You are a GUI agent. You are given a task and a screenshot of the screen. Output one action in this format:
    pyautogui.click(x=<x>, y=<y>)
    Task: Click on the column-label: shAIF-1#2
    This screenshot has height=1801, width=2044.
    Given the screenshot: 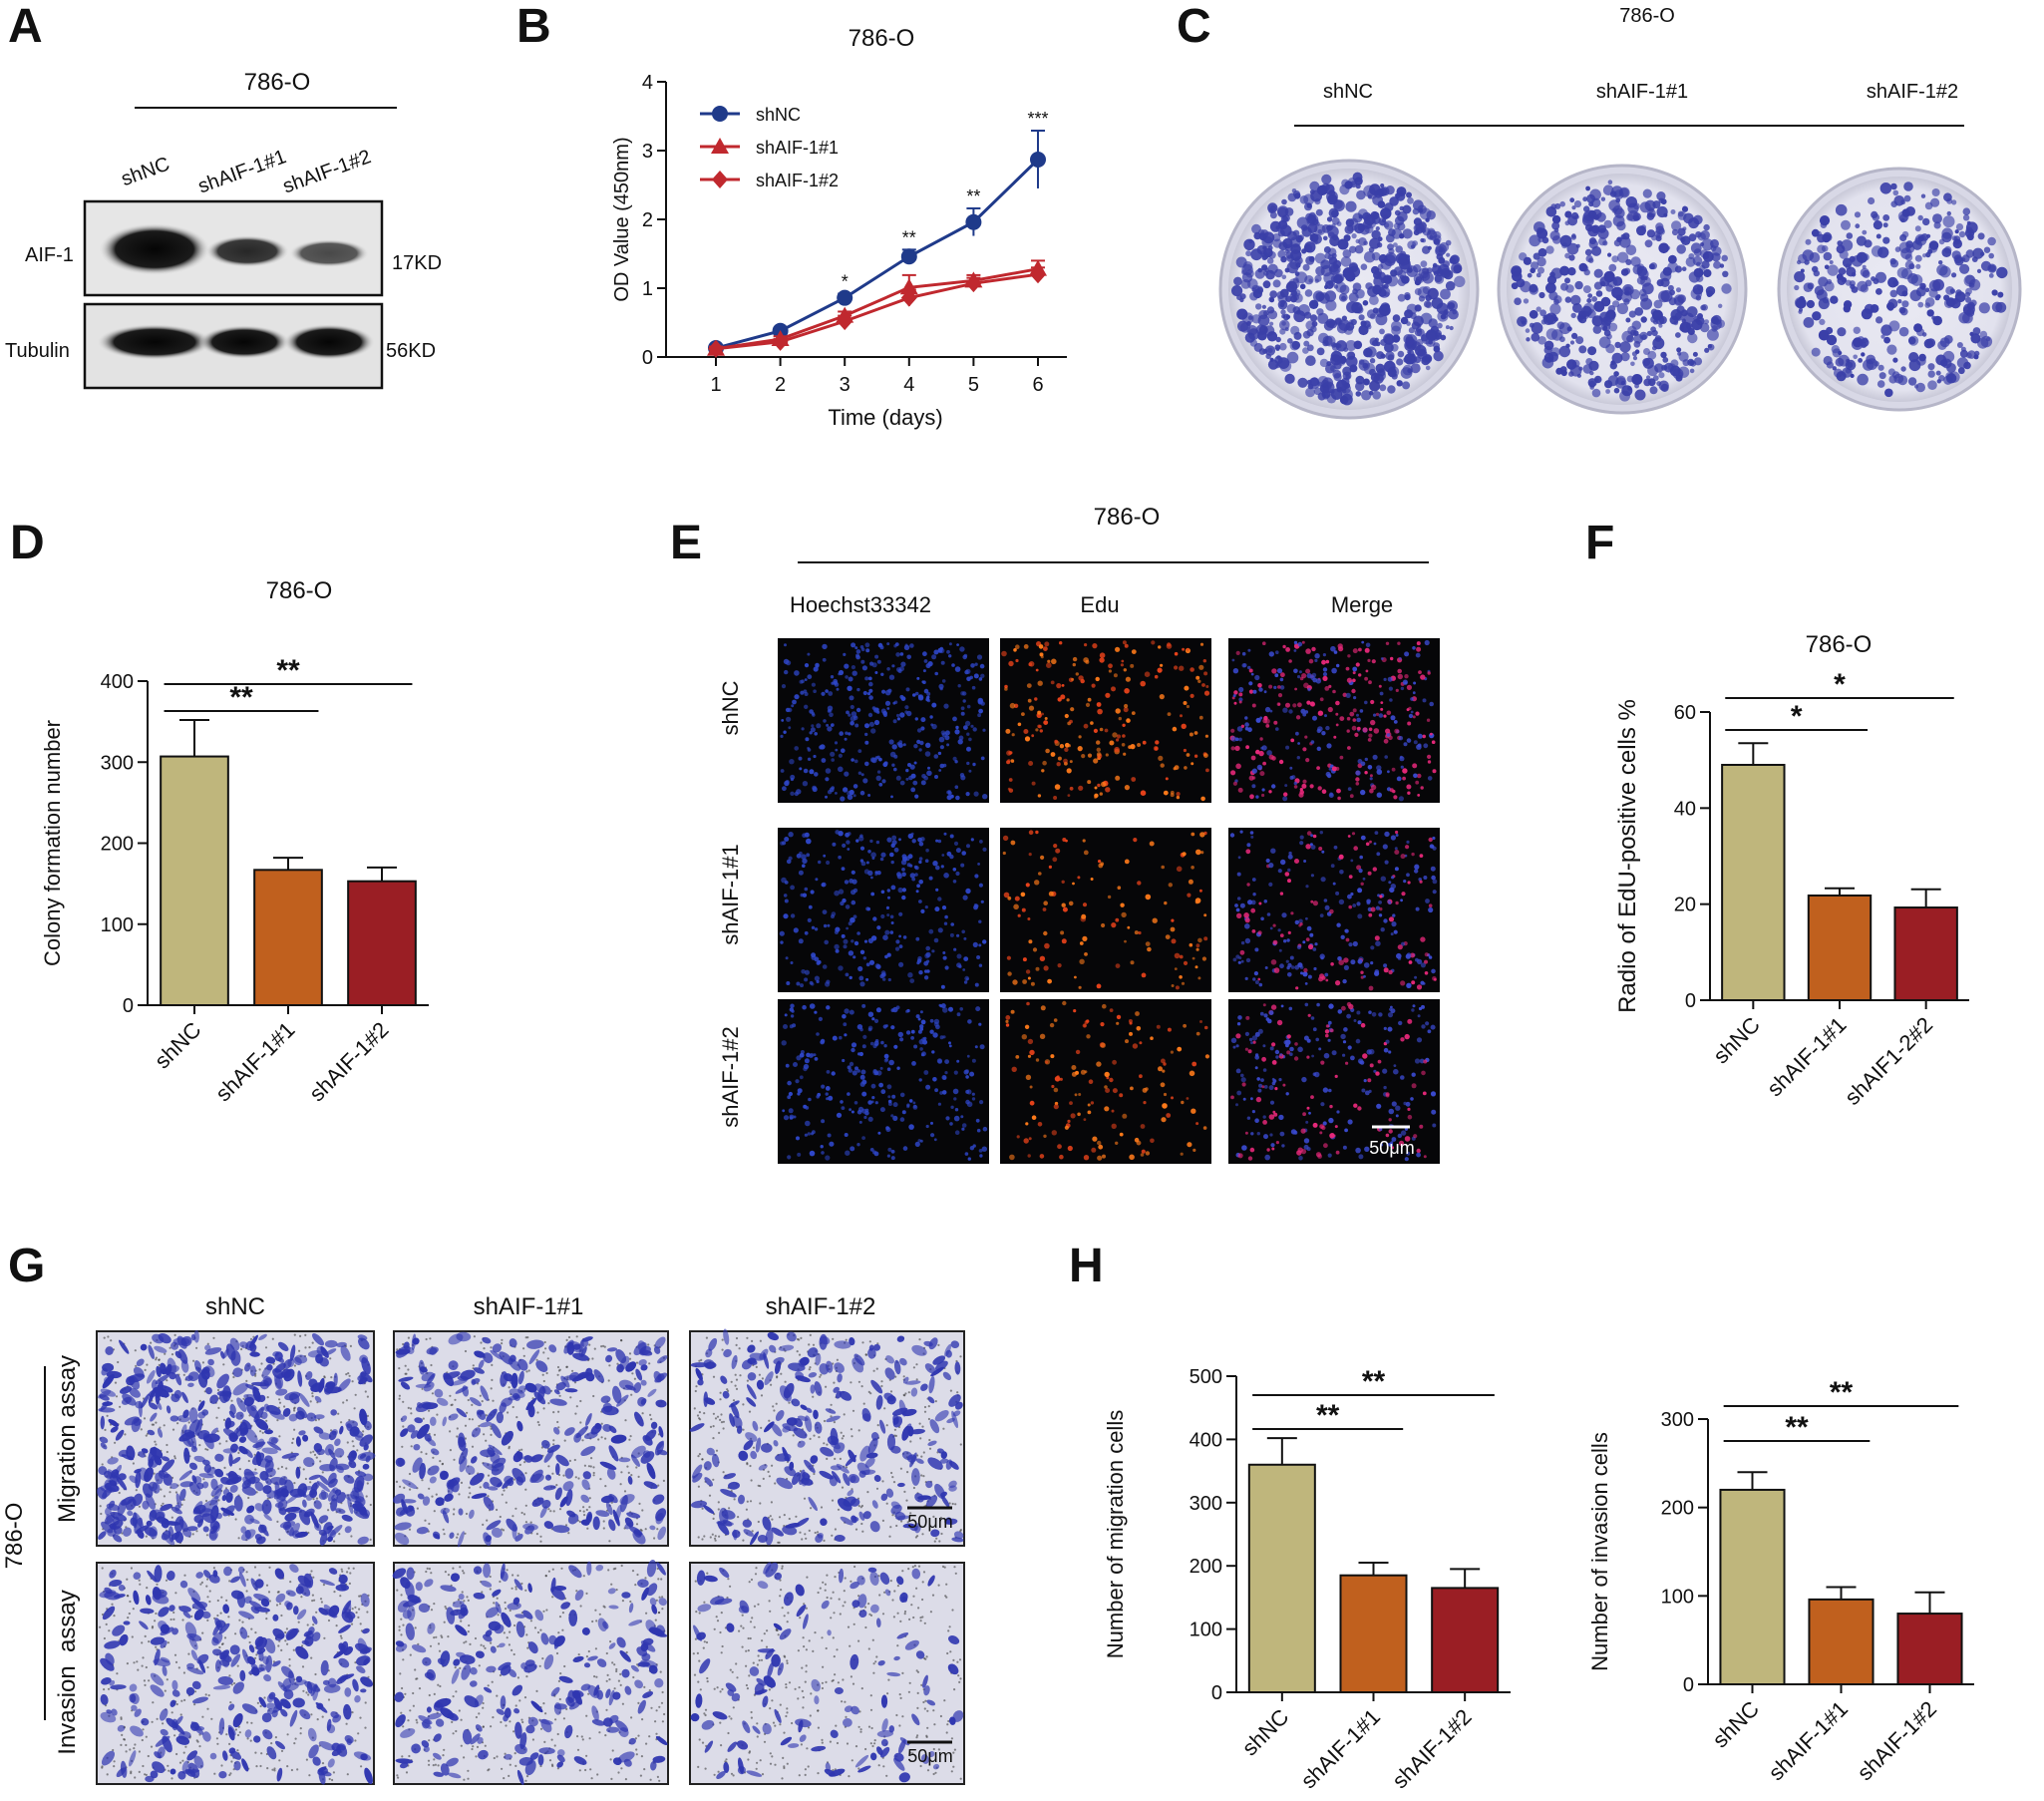 What is the action you would take?
    pyautogui.click(x=821, y=1306)
    